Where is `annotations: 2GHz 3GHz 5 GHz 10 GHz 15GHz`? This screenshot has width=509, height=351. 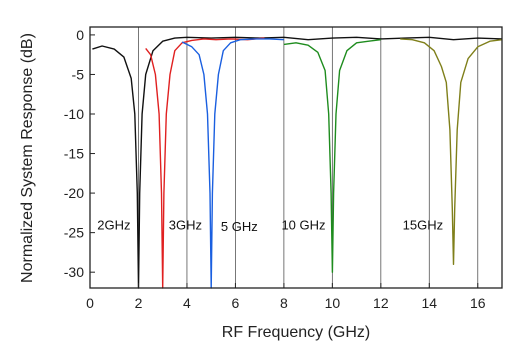 annotations: 2GHz 3GHz 5 GHz 10 GHz 15GHz is located at coordinates (270, 225).